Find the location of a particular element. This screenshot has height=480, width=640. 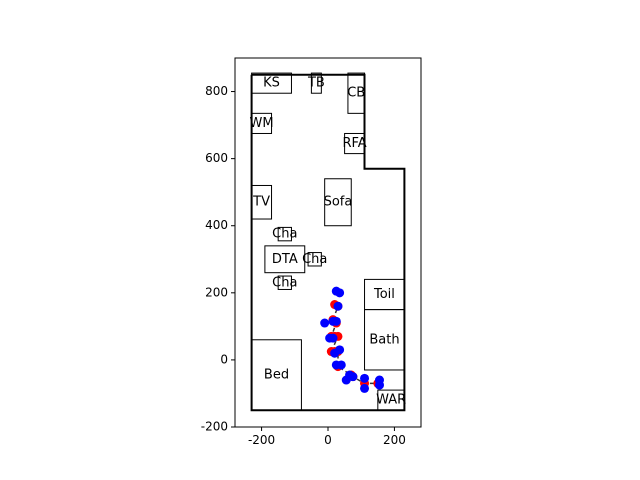

furniture-label: WM is located at coordinates (262, 123).